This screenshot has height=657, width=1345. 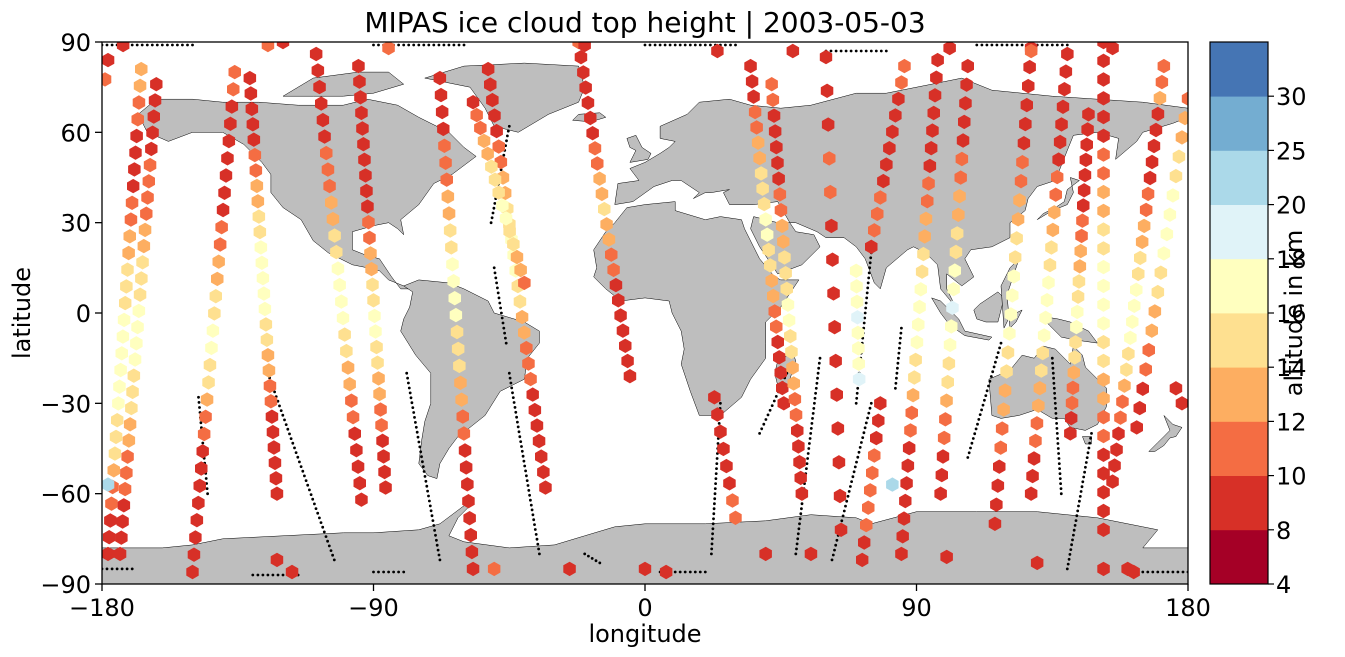 I want to click on colorbar-segment, so click(x=1239, y=340).